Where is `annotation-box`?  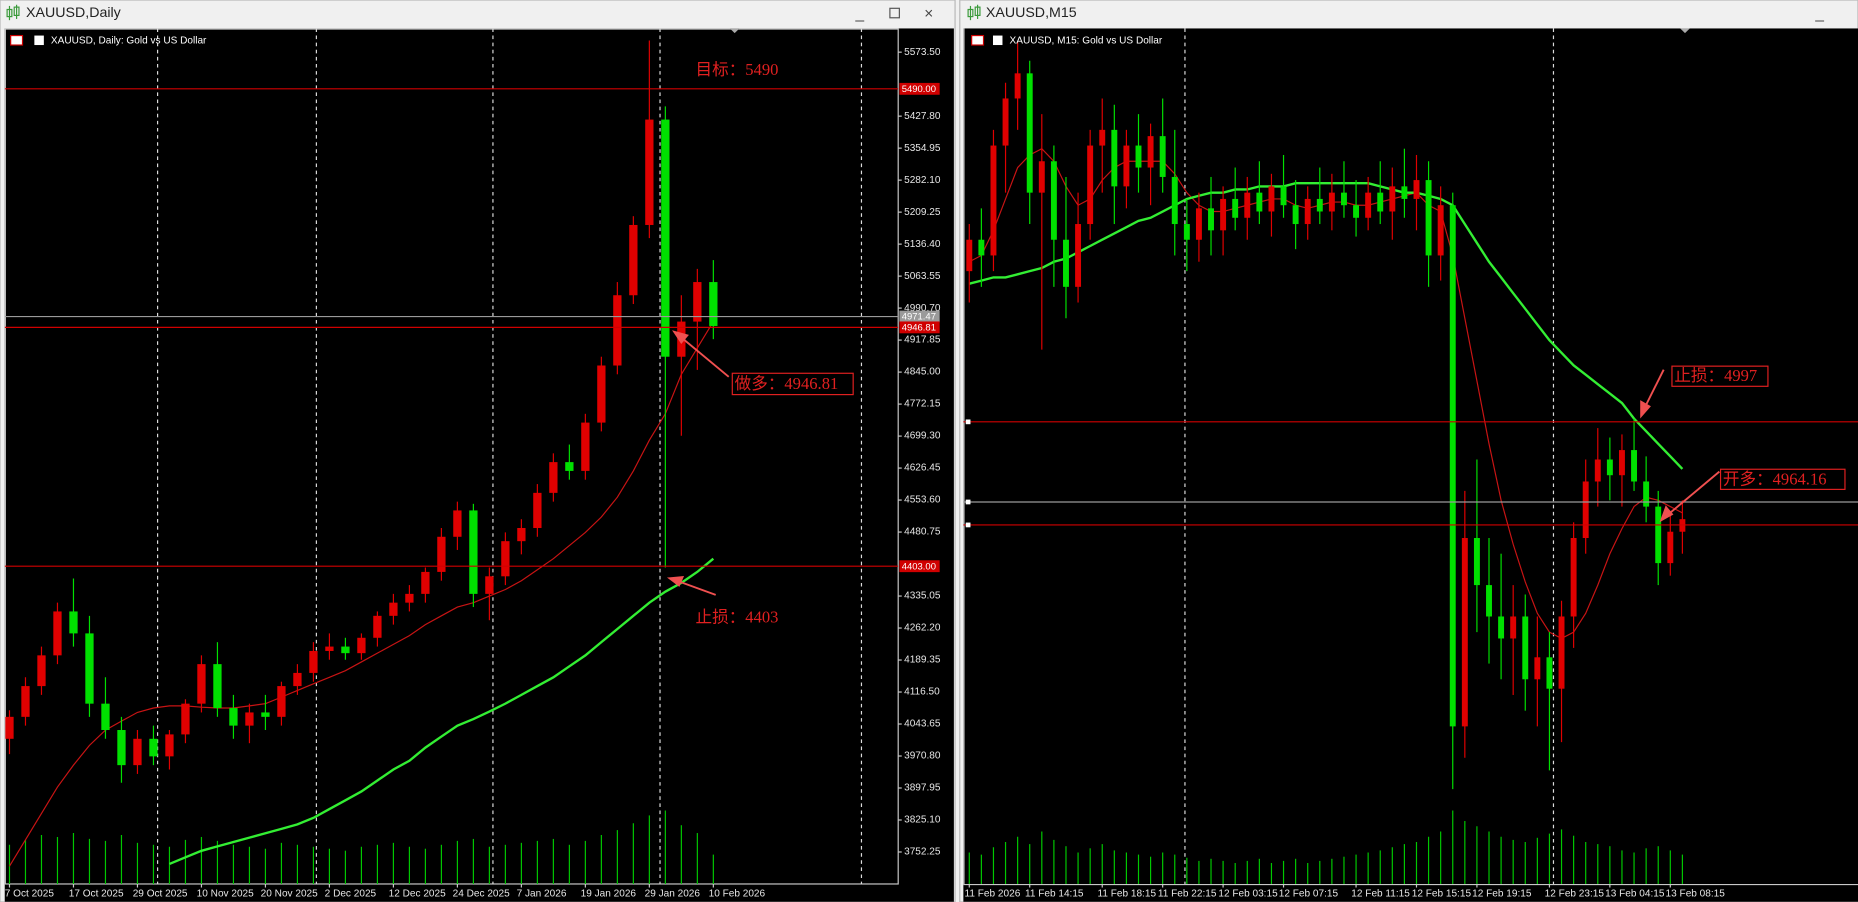 annotation-box is located at coordinates (1782, 479).